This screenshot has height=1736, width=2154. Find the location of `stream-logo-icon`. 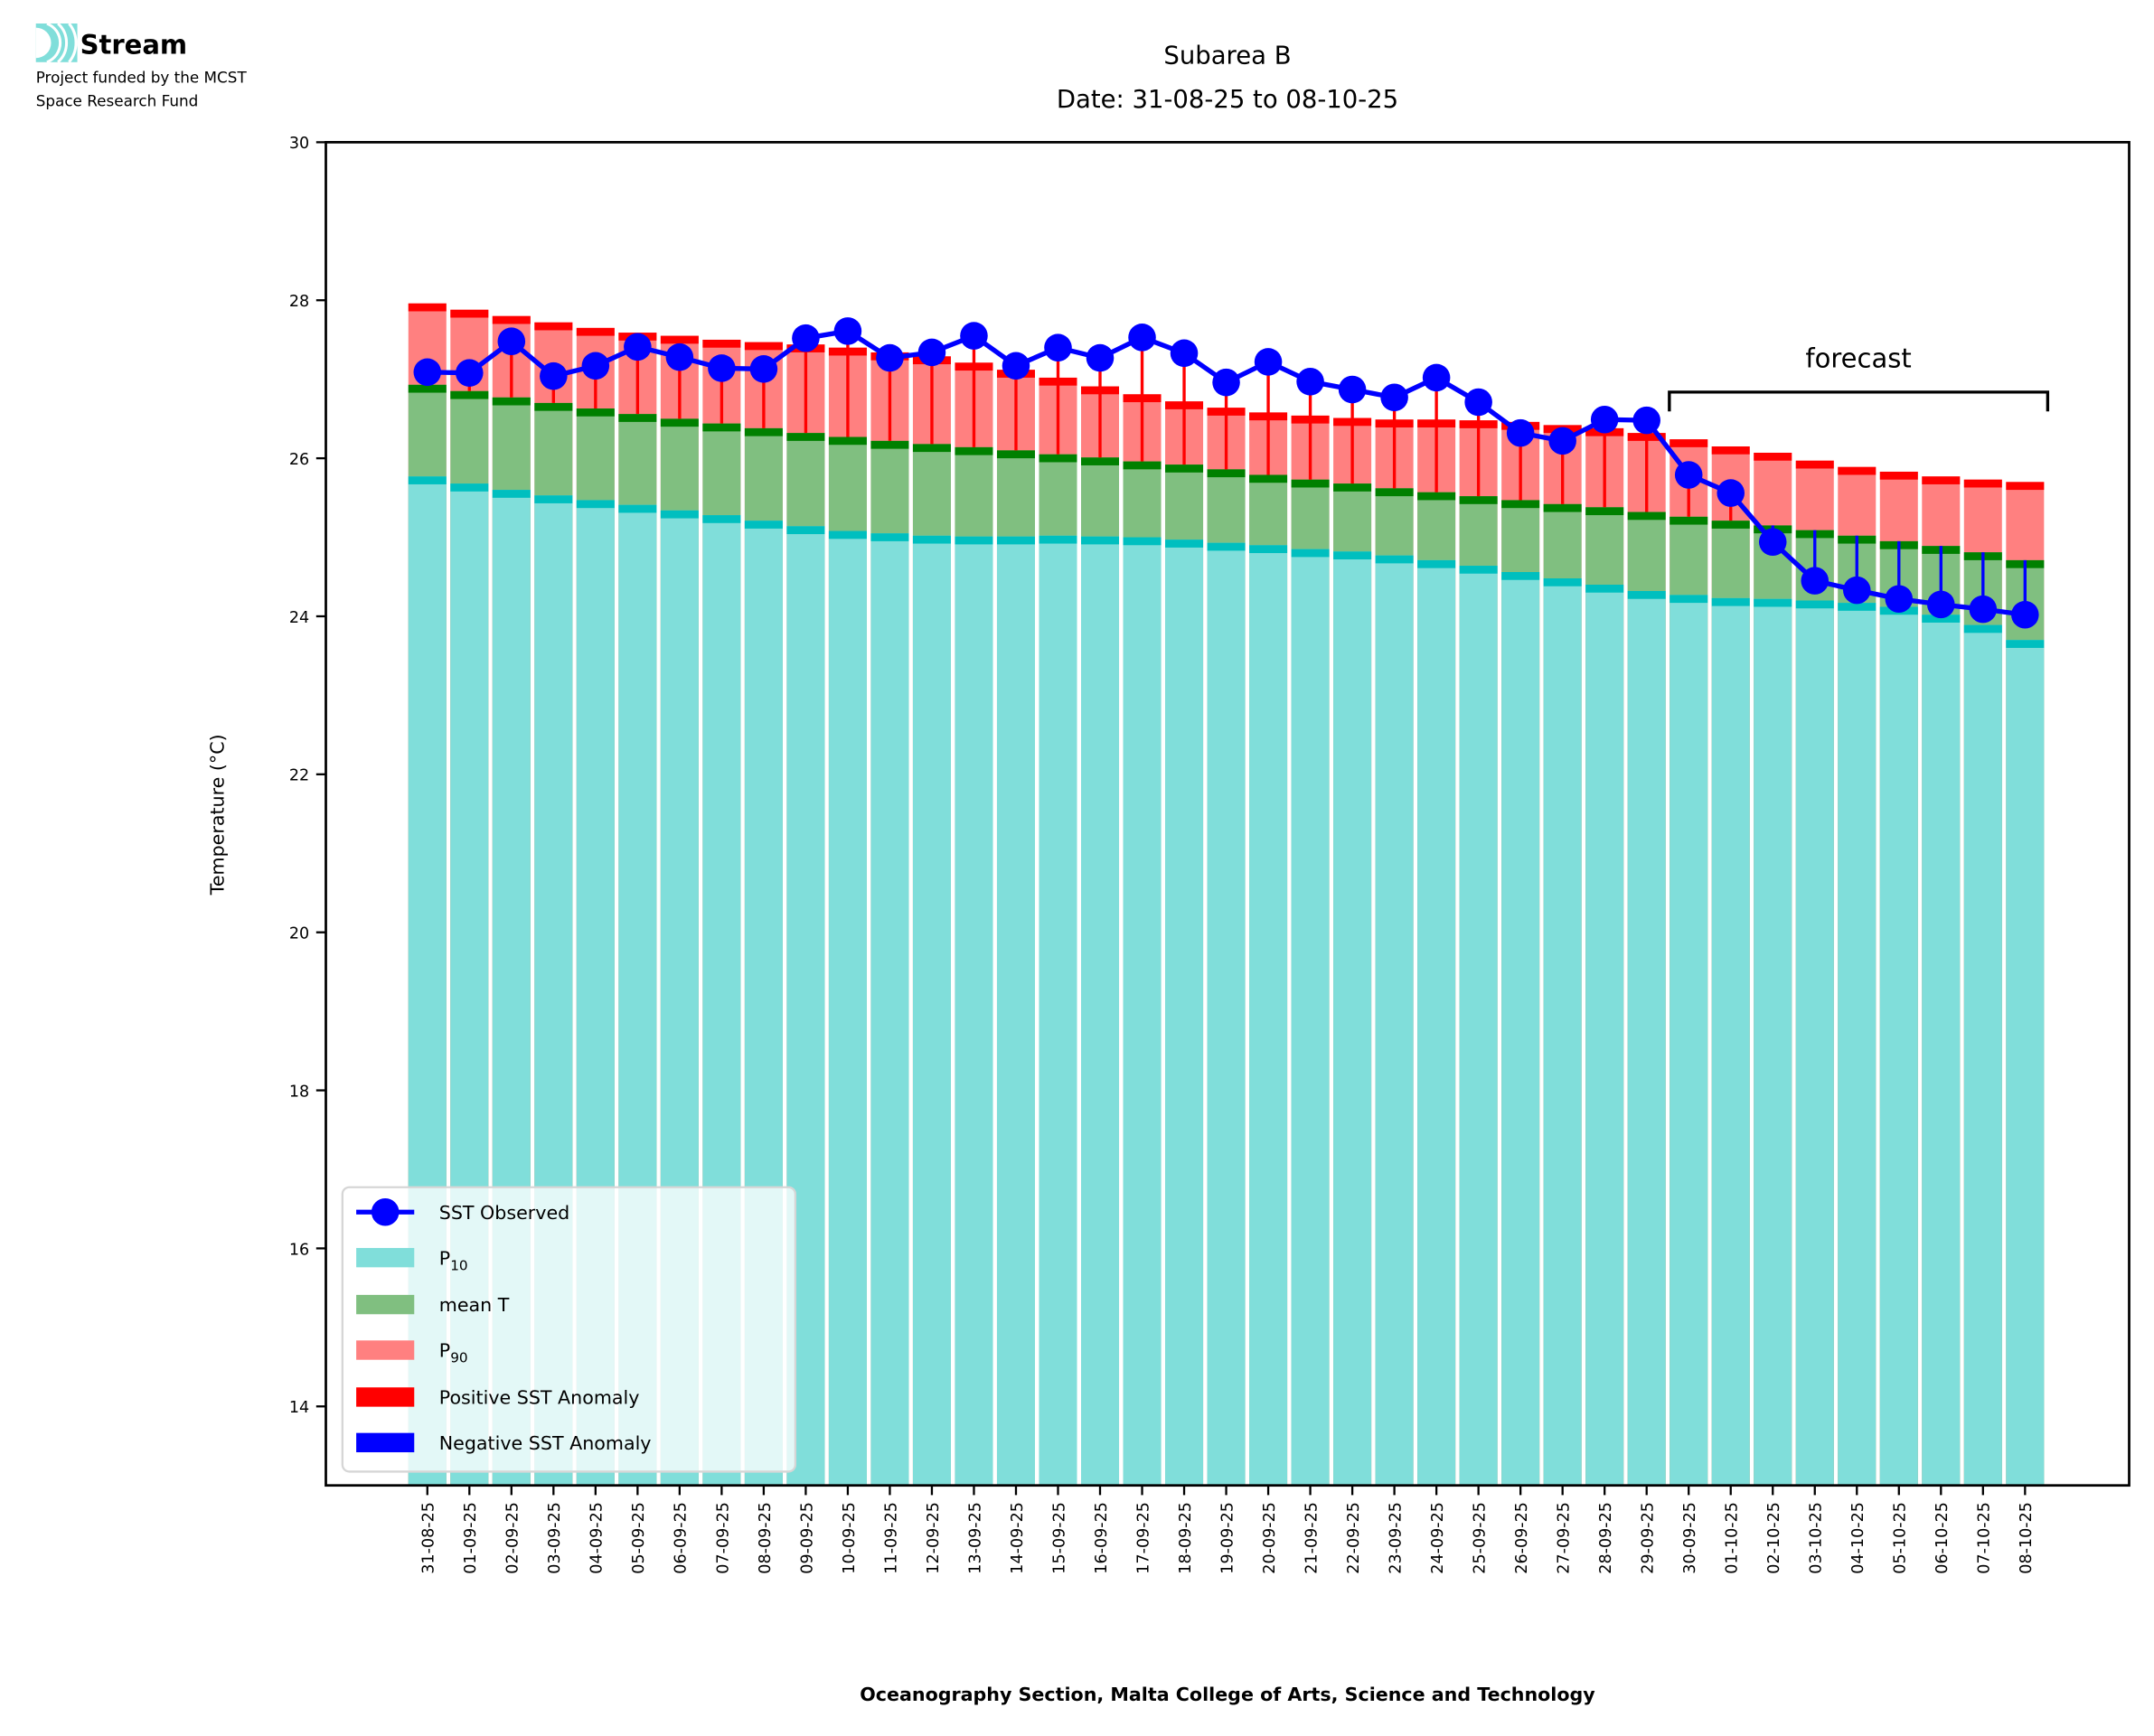

stream-logo-icon is located at coordinates (56, 43).